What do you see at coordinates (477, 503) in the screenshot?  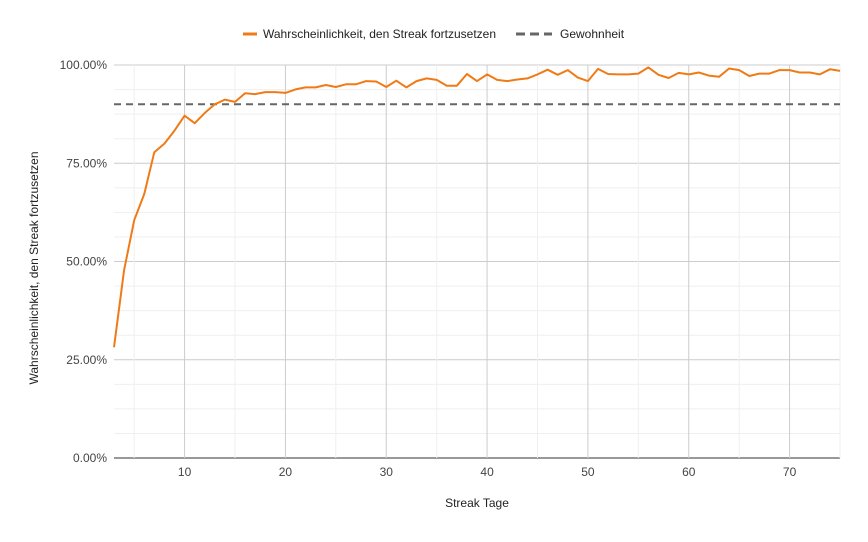 I see `x-axis-title: Streak Tage` at bounding box center [477, 503].